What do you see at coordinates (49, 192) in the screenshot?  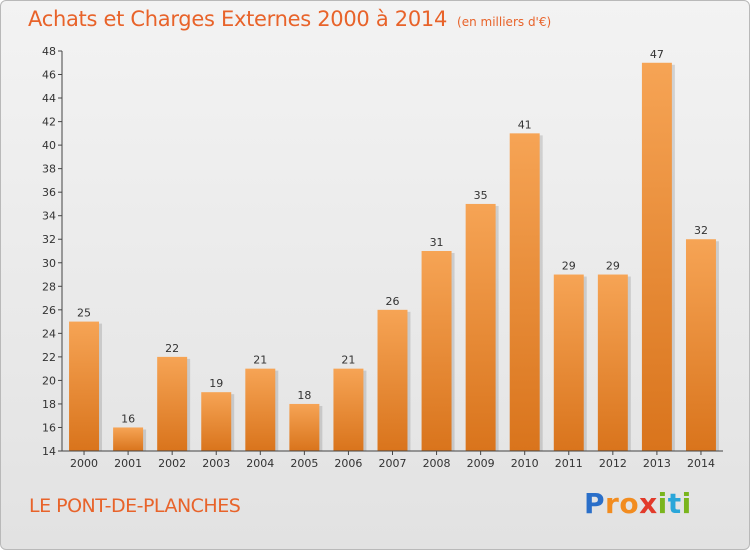 I see `y-tick-label: 36` at bounding box center [49, 192].